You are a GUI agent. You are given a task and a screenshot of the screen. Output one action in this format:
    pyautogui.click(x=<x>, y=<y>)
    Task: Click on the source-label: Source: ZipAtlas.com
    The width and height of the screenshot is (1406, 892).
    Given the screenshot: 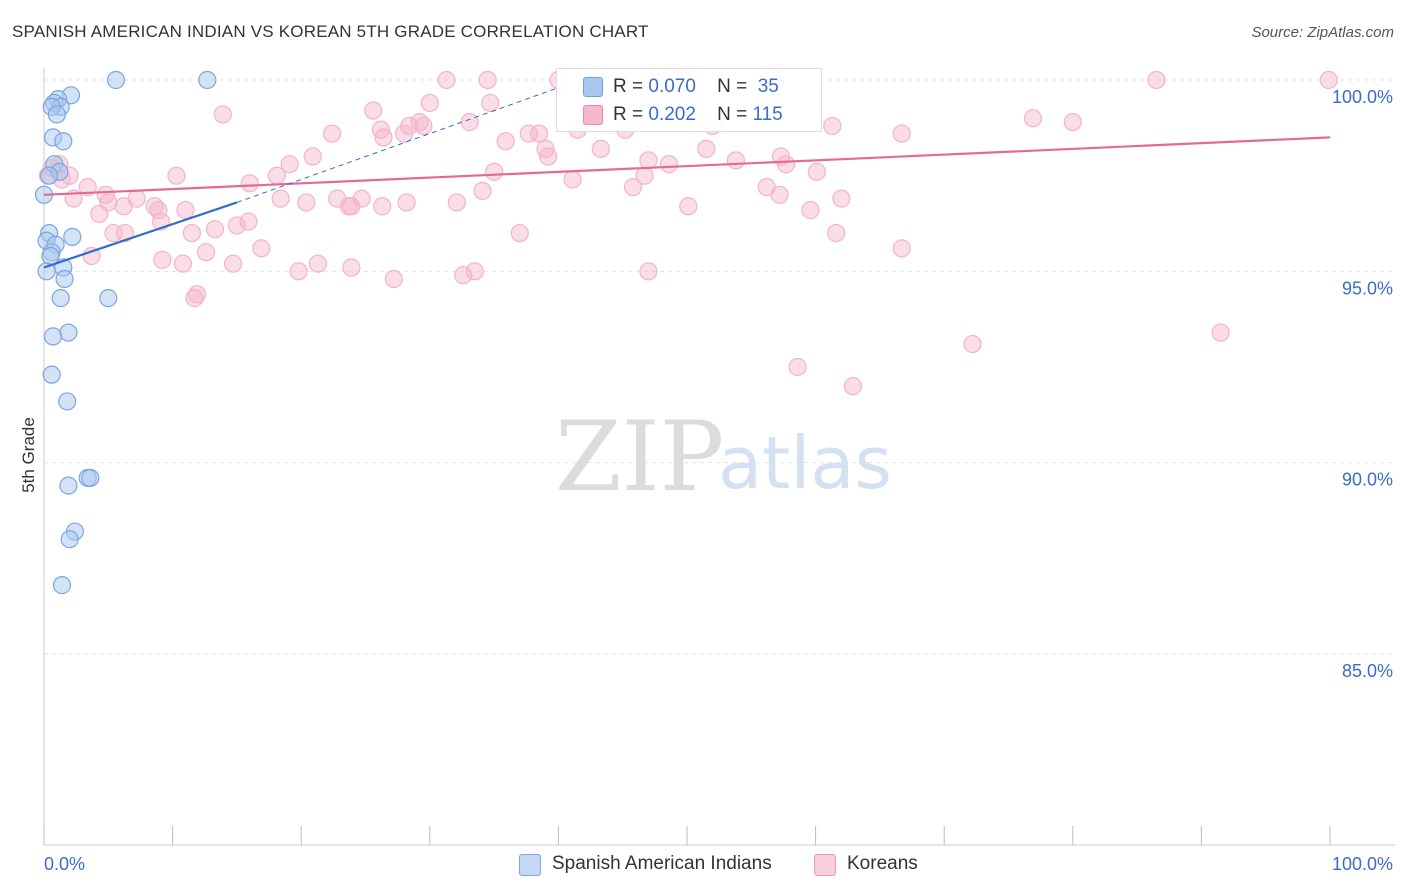 What is the action you would take?
    pyautogui.click(x=1322, y=32)
    